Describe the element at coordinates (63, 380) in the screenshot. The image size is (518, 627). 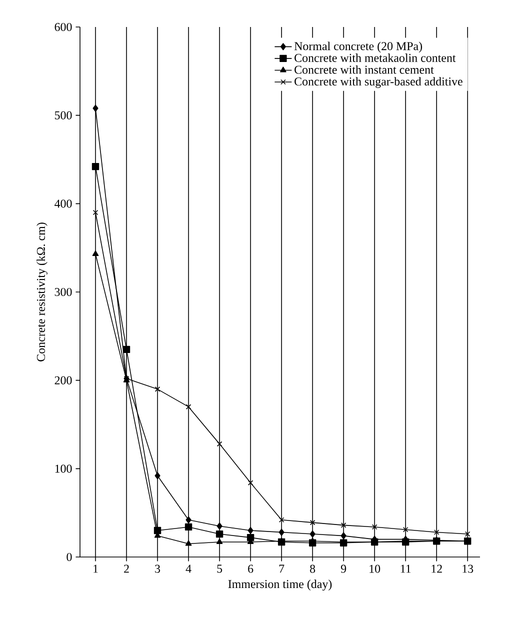
I see `y-tick-label: 200` at that location.